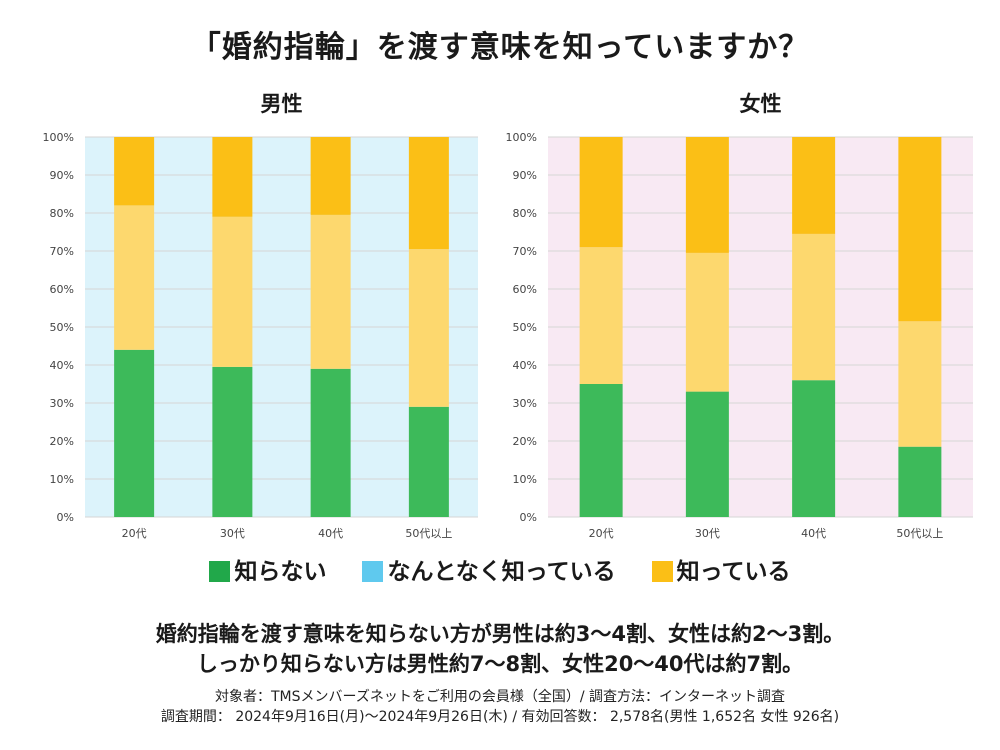  Describe the element at coordinates (707, 533) in the screenshot. I see `female-x-tick-label: 30代` at that location.